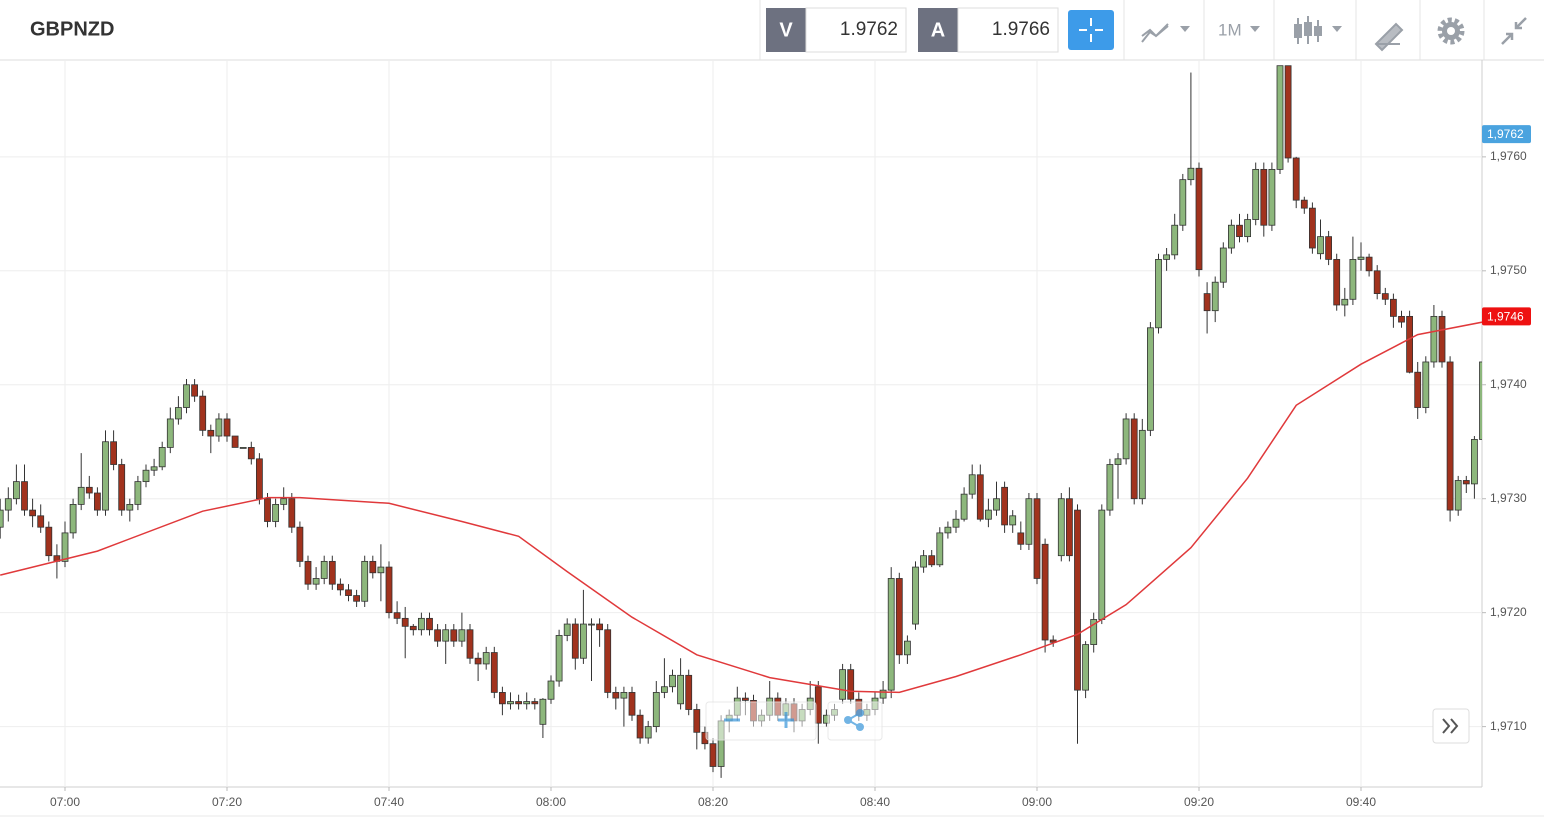  Describe the element at coordinates (1505, 134) in the screenshot. I see `price-label: 1,9762` at that location.